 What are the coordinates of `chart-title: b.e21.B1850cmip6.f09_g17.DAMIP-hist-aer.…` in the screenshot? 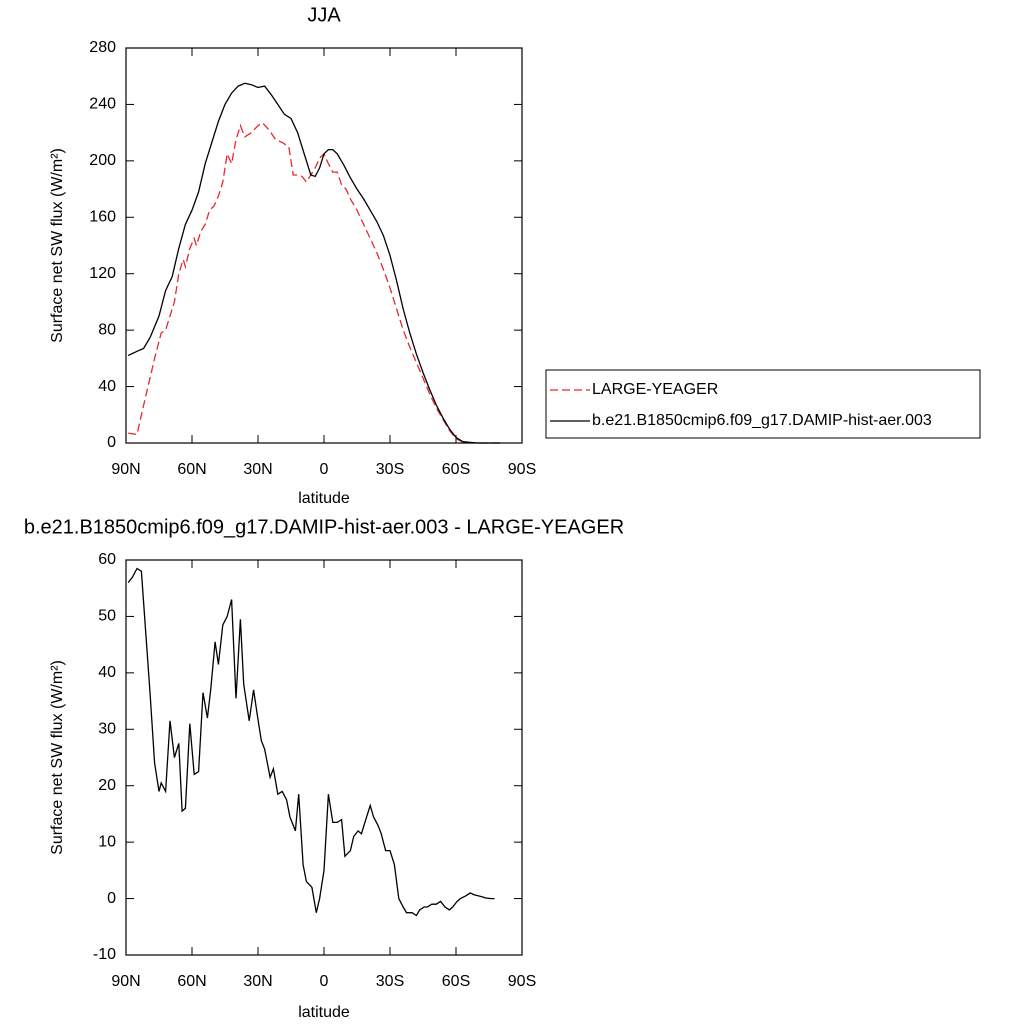 It's located at (324, 527).